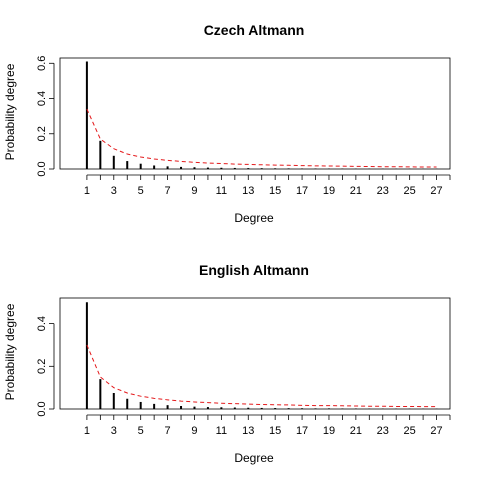  Describe the element at coordinates (254, 270) in the screenshot. I see `chart-title: English Altmann` at that location.